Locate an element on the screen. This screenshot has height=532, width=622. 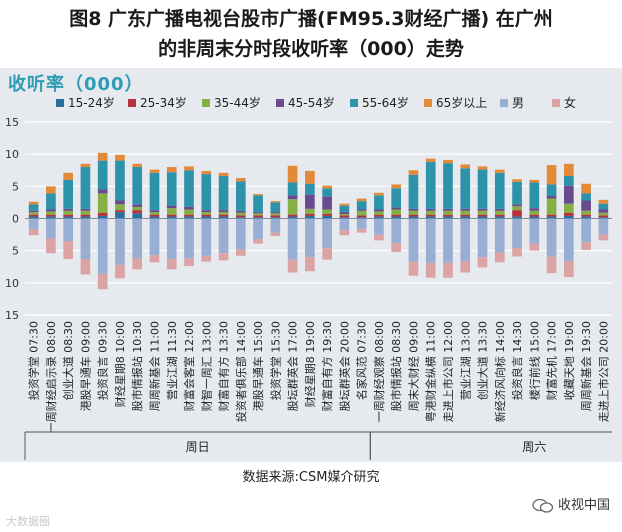
x-tick-label-20: 一周财经观察 08:00 is located at coordinates (379, 371).